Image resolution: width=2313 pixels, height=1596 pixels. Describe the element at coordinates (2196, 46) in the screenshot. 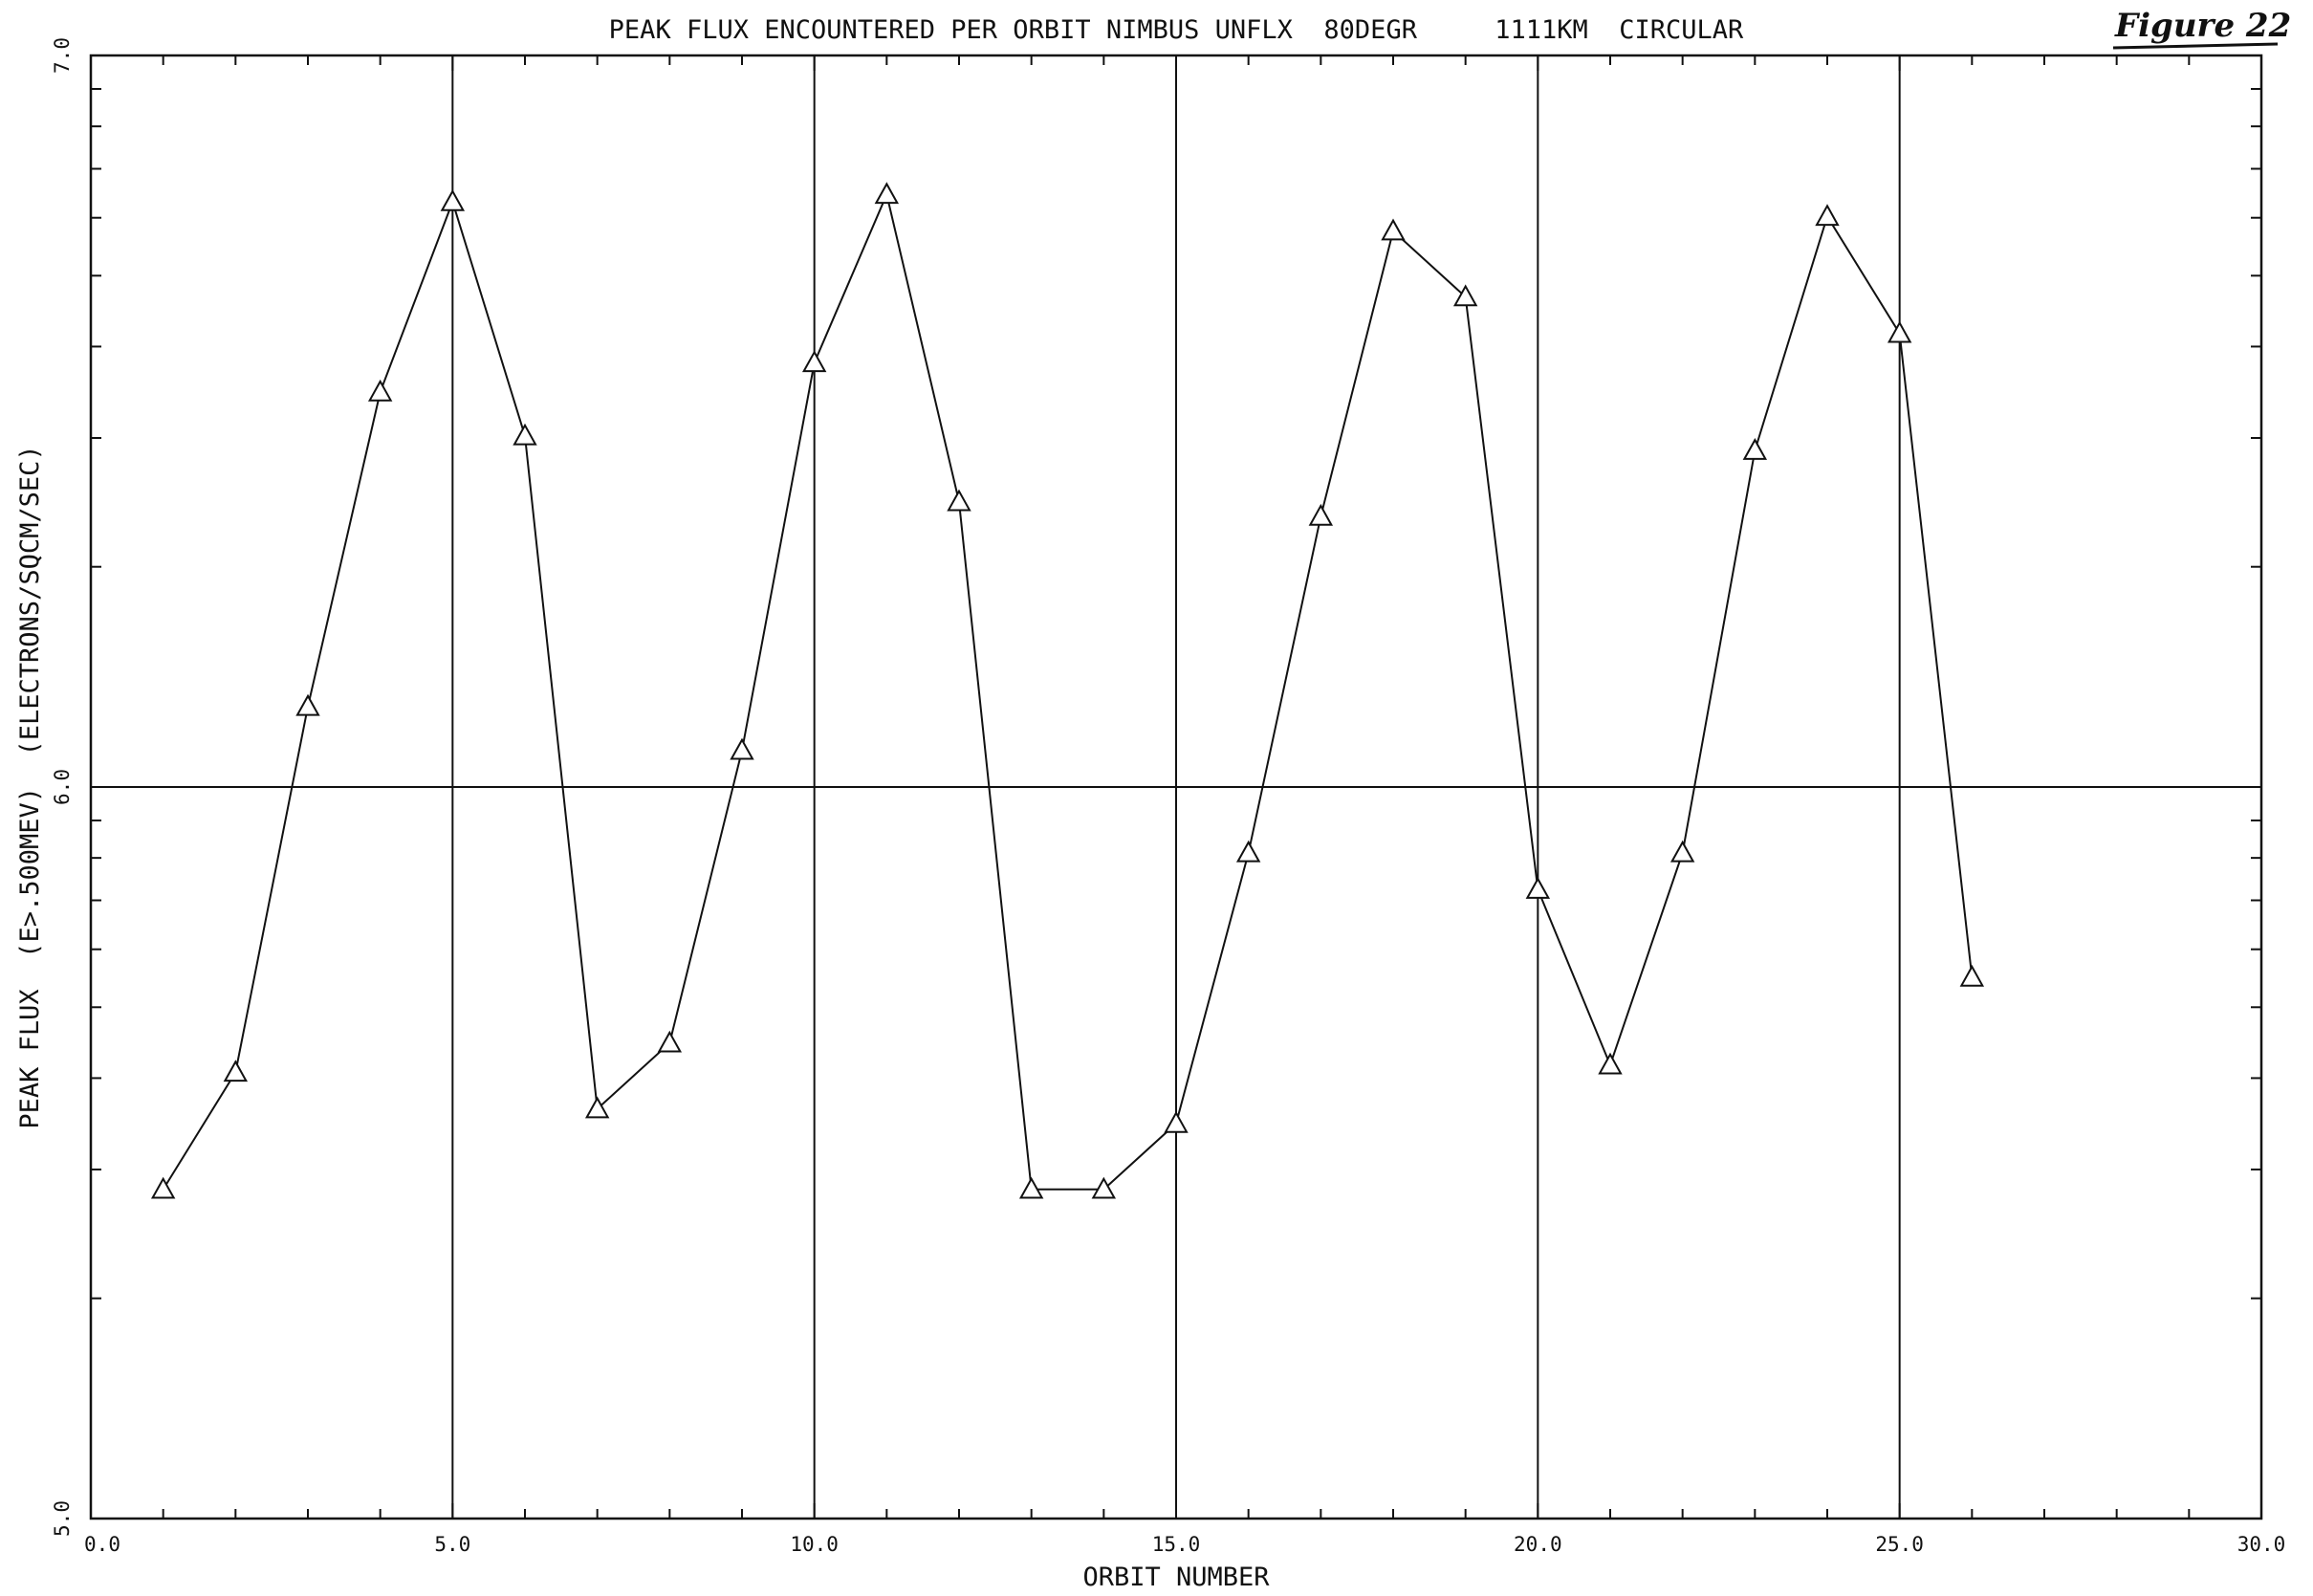

I see `figure-label-underline` at that location.